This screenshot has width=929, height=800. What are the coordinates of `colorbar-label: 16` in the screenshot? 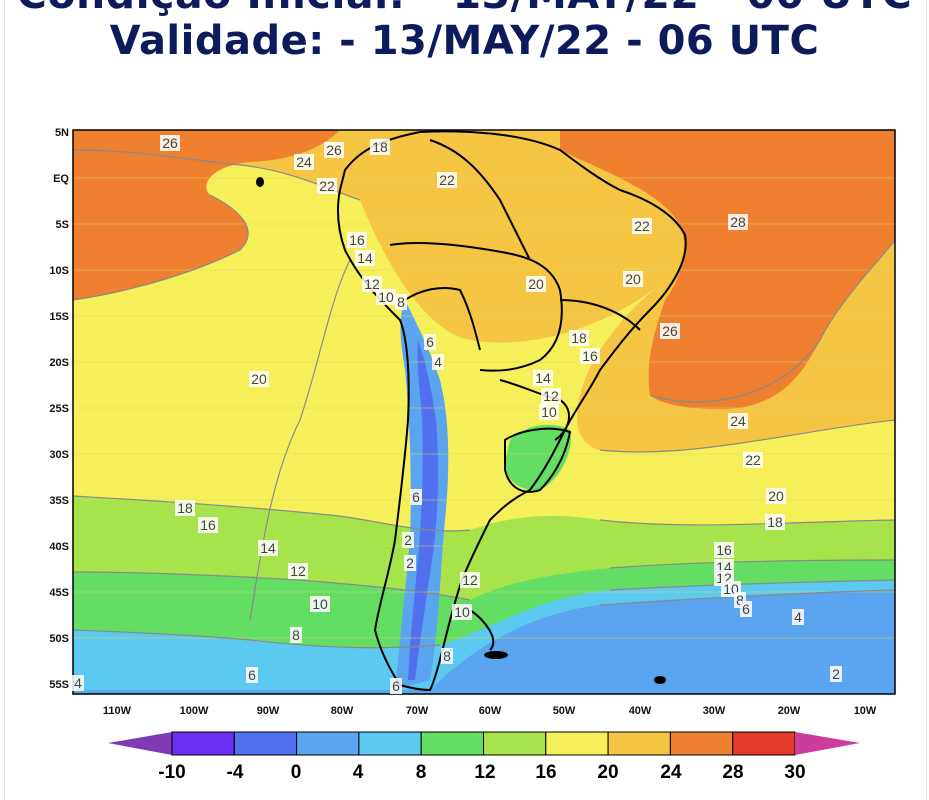 It's located at (545, 772).